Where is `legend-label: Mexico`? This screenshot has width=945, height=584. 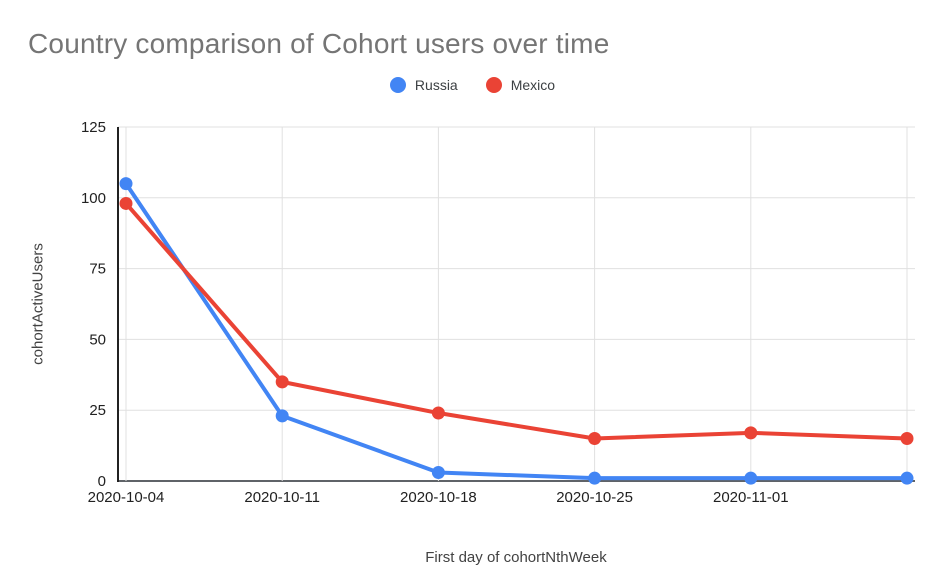 legend-label: Mexico is located at coordinates (533, 85).